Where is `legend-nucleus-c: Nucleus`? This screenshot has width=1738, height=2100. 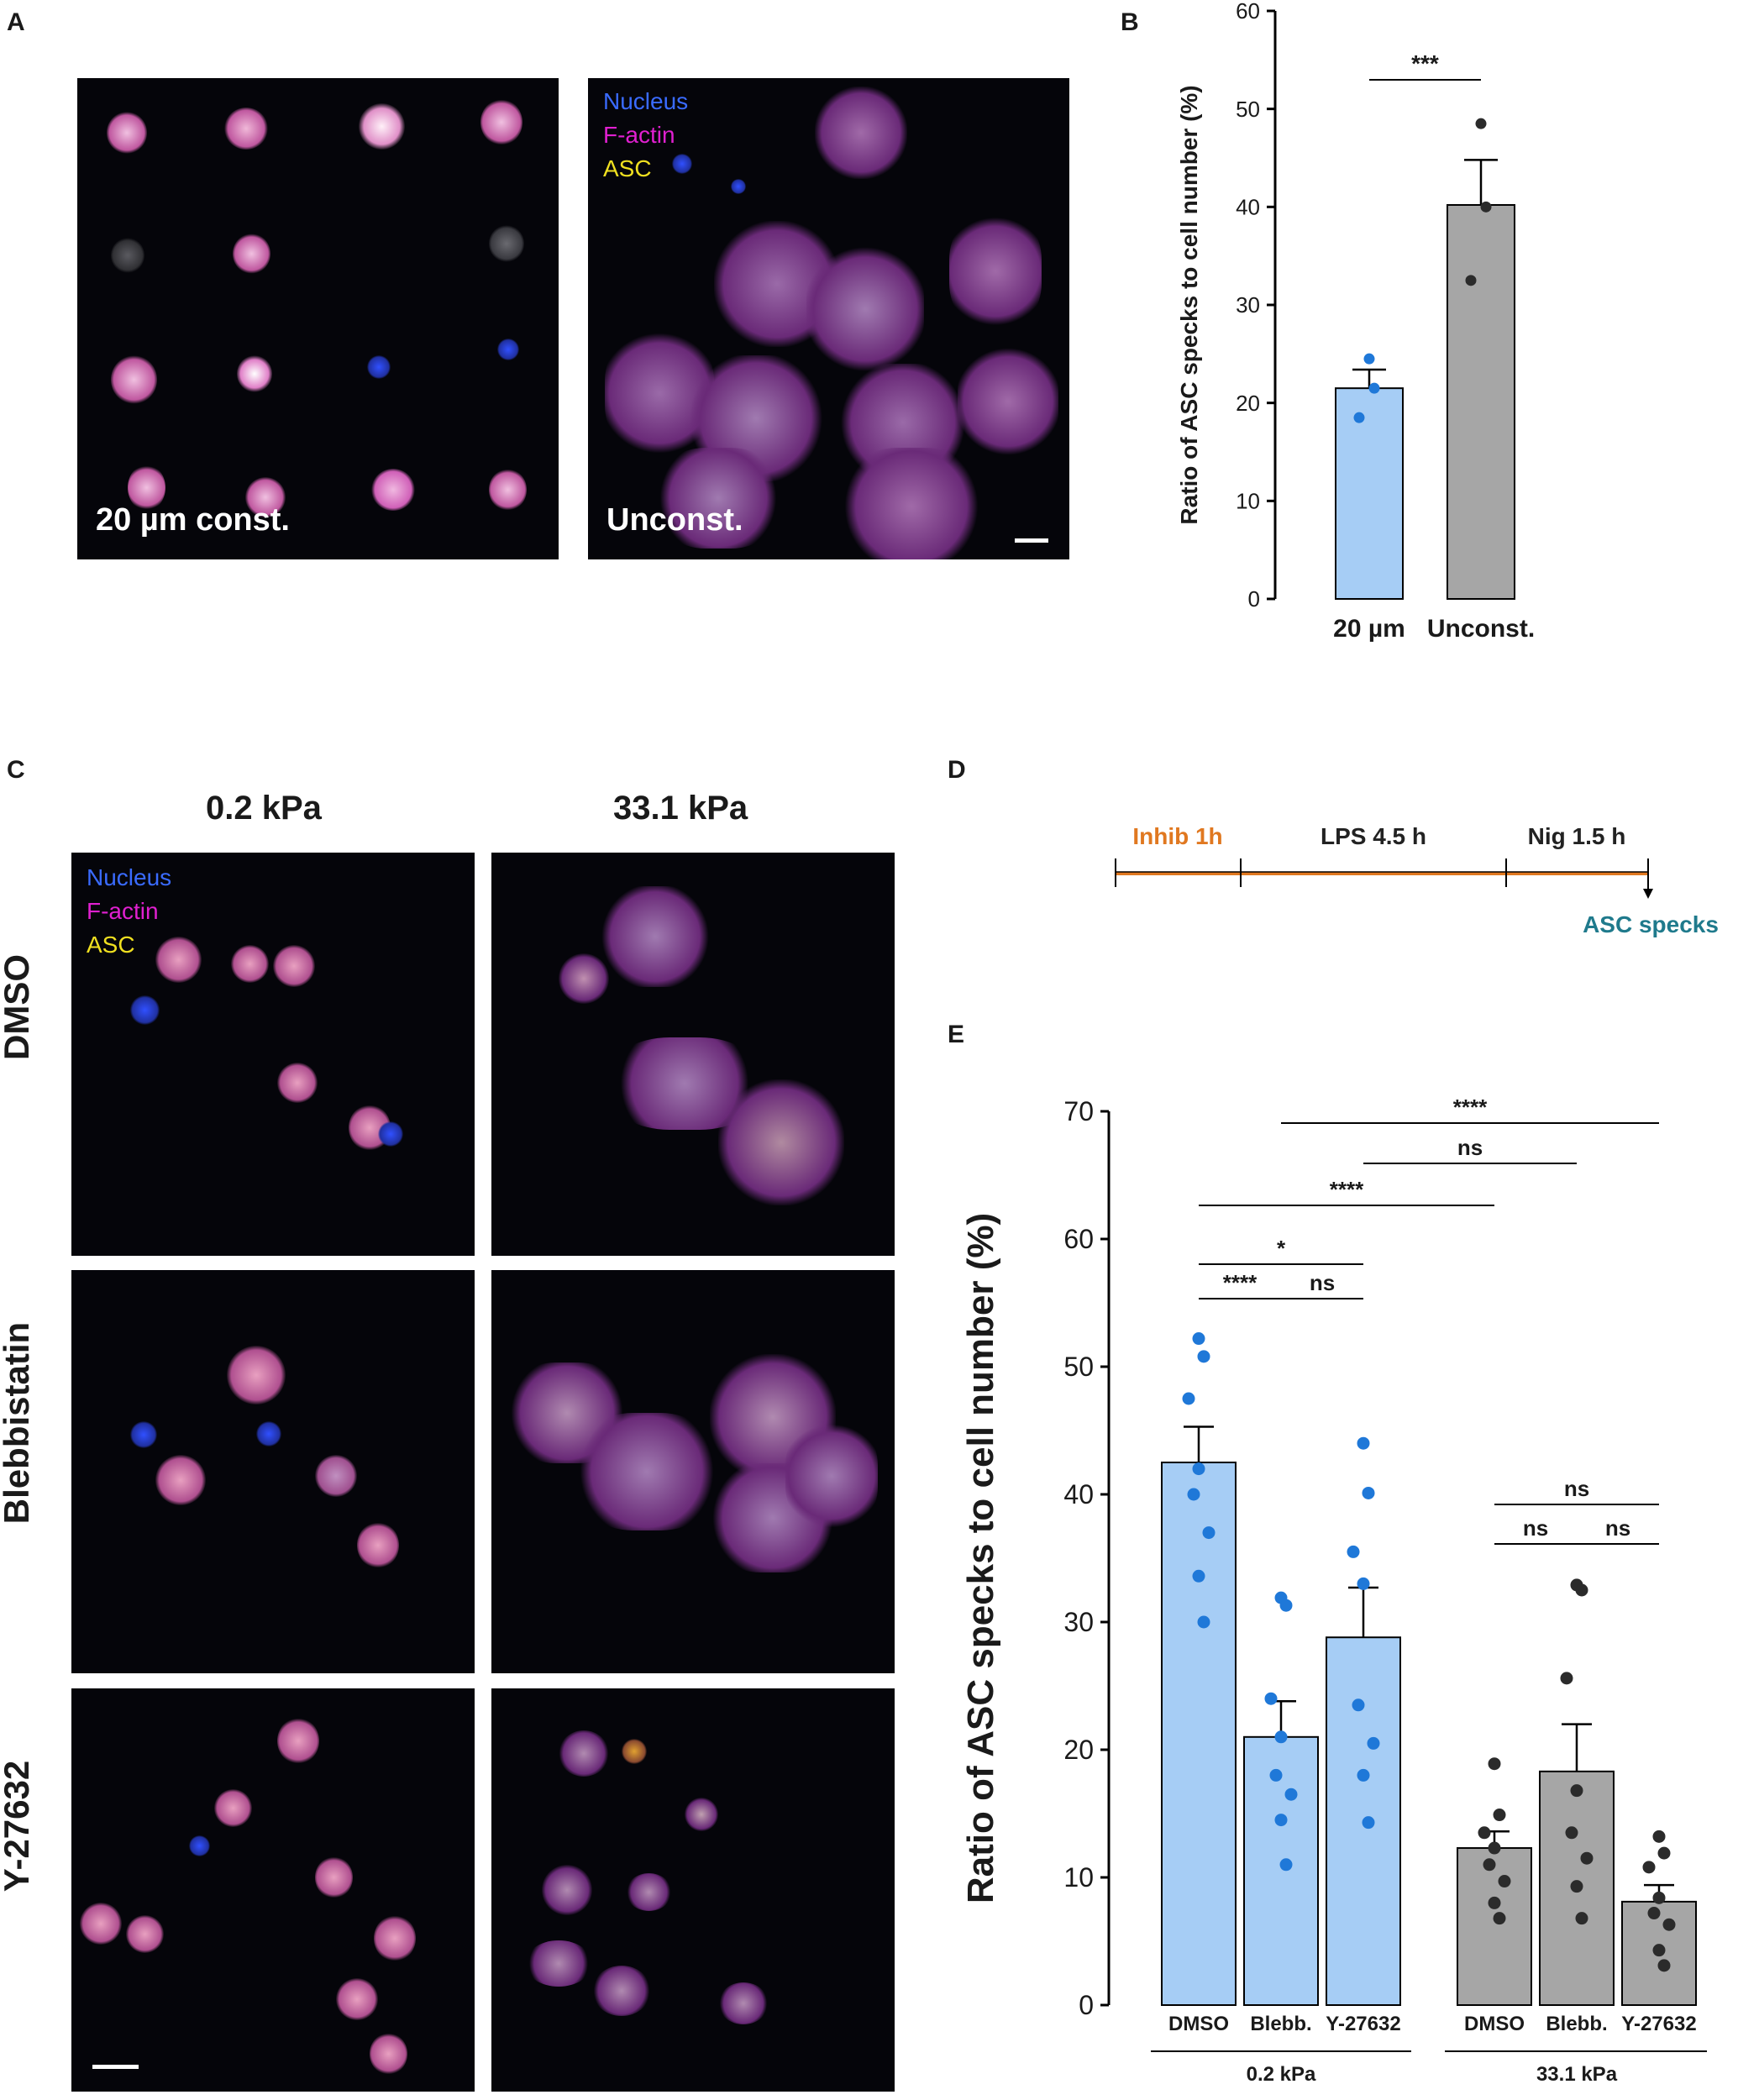 legend-nucleus-c: Nucleus is located at coordinates (129, 877).